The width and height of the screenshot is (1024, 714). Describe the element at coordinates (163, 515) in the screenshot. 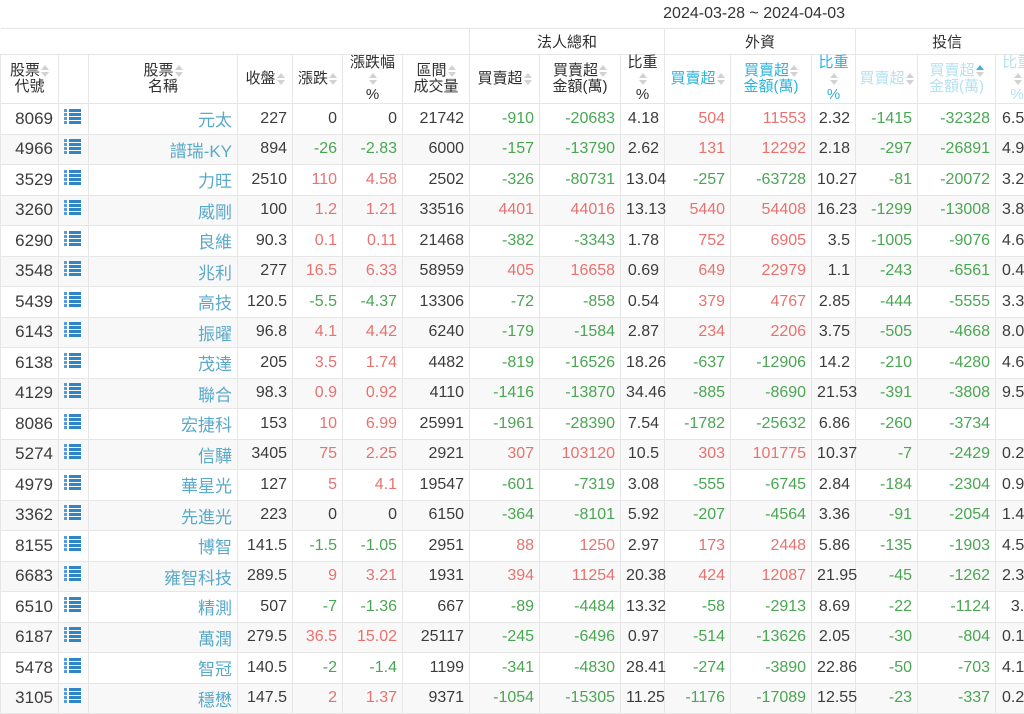

I see `cell-stock-name: 先進光` at that location.